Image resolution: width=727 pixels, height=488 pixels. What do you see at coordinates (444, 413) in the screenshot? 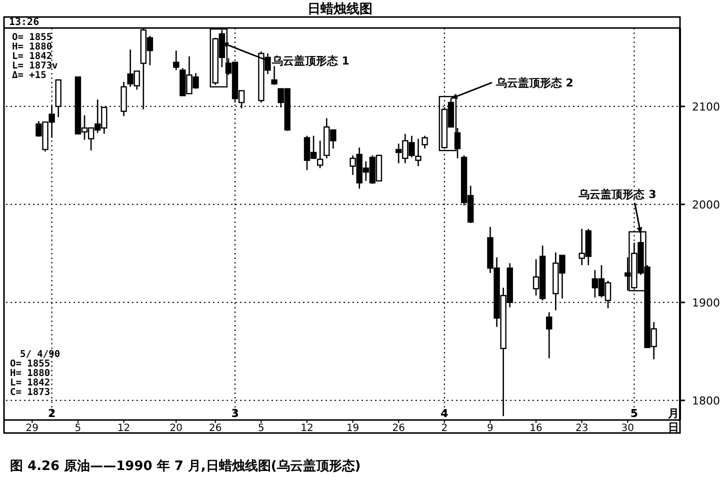
I see `ref-line-label: 4` at bounding box center [444, 413].